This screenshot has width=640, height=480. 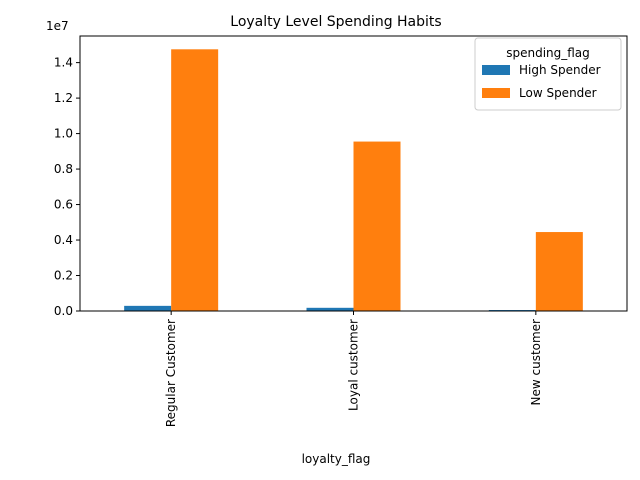 What do you see at coordinates (63, 205) in the screenshot?
I see `y-tick-label: 0.6` at bounding box center [63, 205].